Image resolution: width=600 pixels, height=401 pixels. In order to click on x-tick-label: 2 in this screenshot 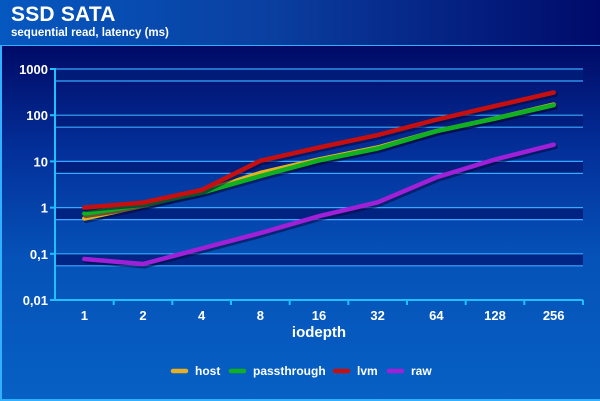, I will do `click(142, 315)`.